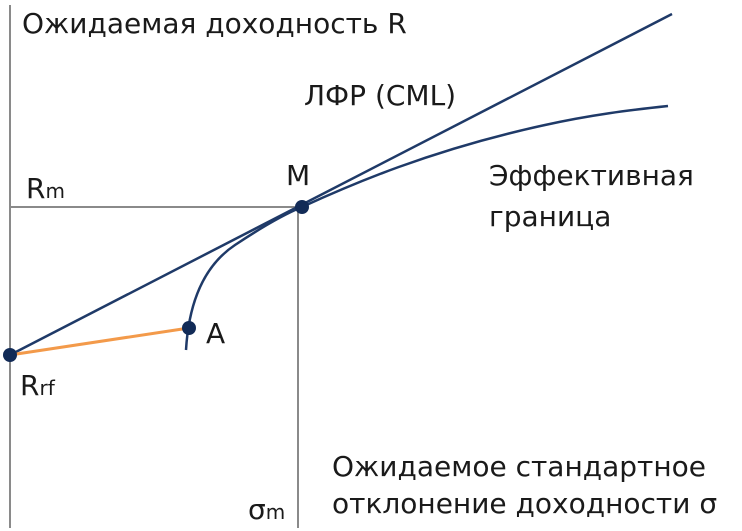 The width and height of the screenshot is (742, 531). What do you see at coordinates (10, 355) in the screenshot?
I see `point-rf` at bounding box center [10, 355].